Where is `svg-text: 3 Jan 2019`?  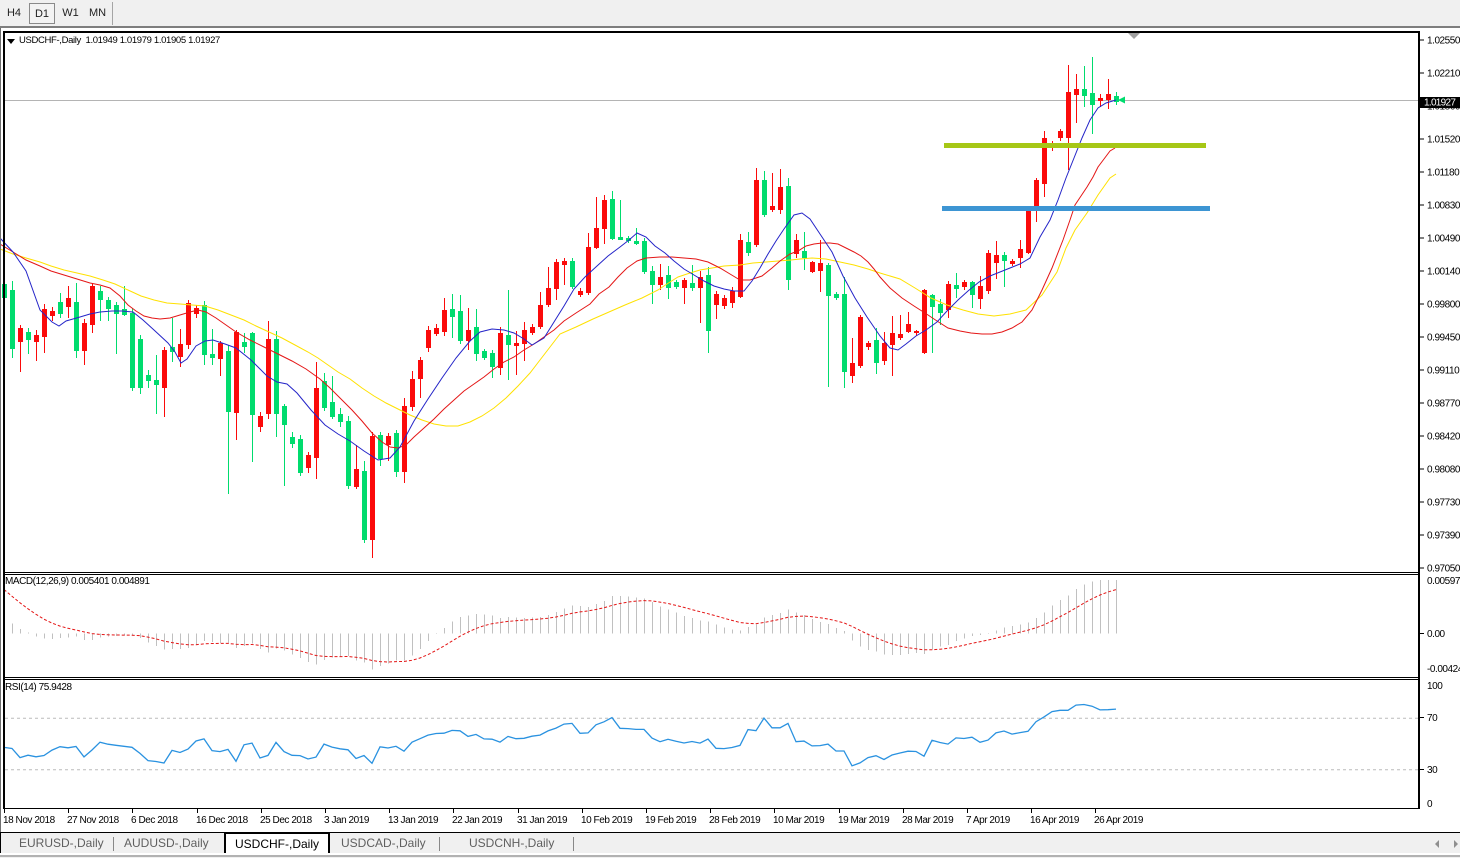
svg-text: 3 Jan 2019 is located at coordinates (347, 820).